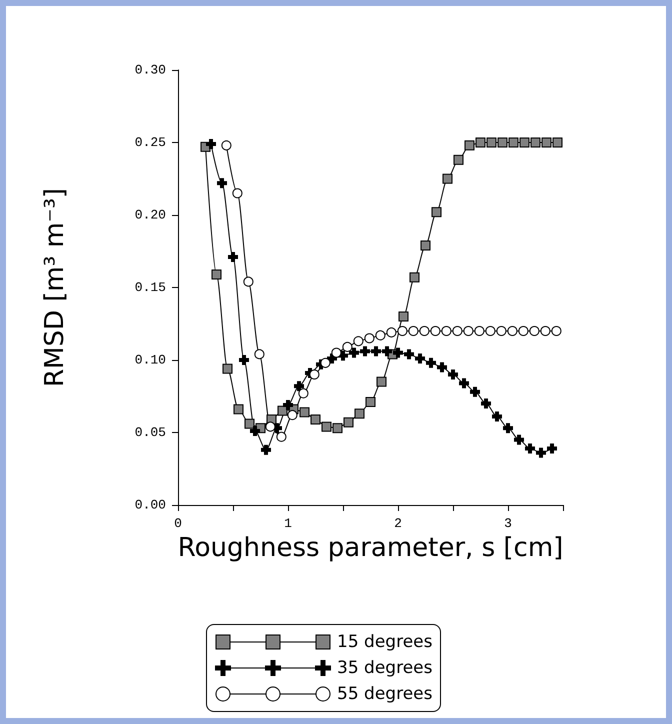 This screenshot has width=672, height=724. I want to click on x-axis-title: Roughness parameter, s [cm], so click(371, 547).